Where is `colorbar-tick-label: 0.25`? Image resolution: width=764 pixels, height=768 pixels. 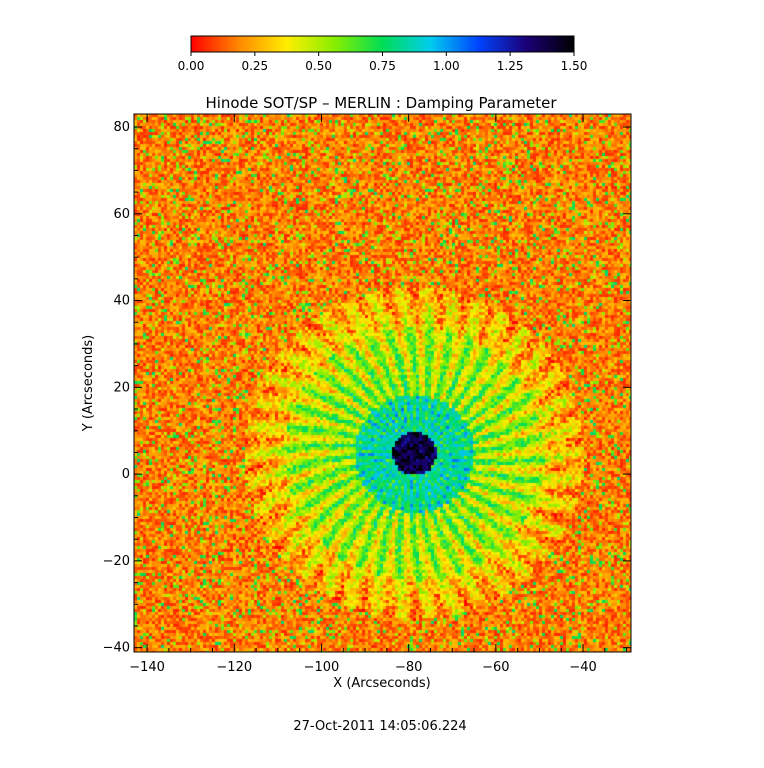 colorbar-tick-label: 0.25 is located at coordinates (254, 66).